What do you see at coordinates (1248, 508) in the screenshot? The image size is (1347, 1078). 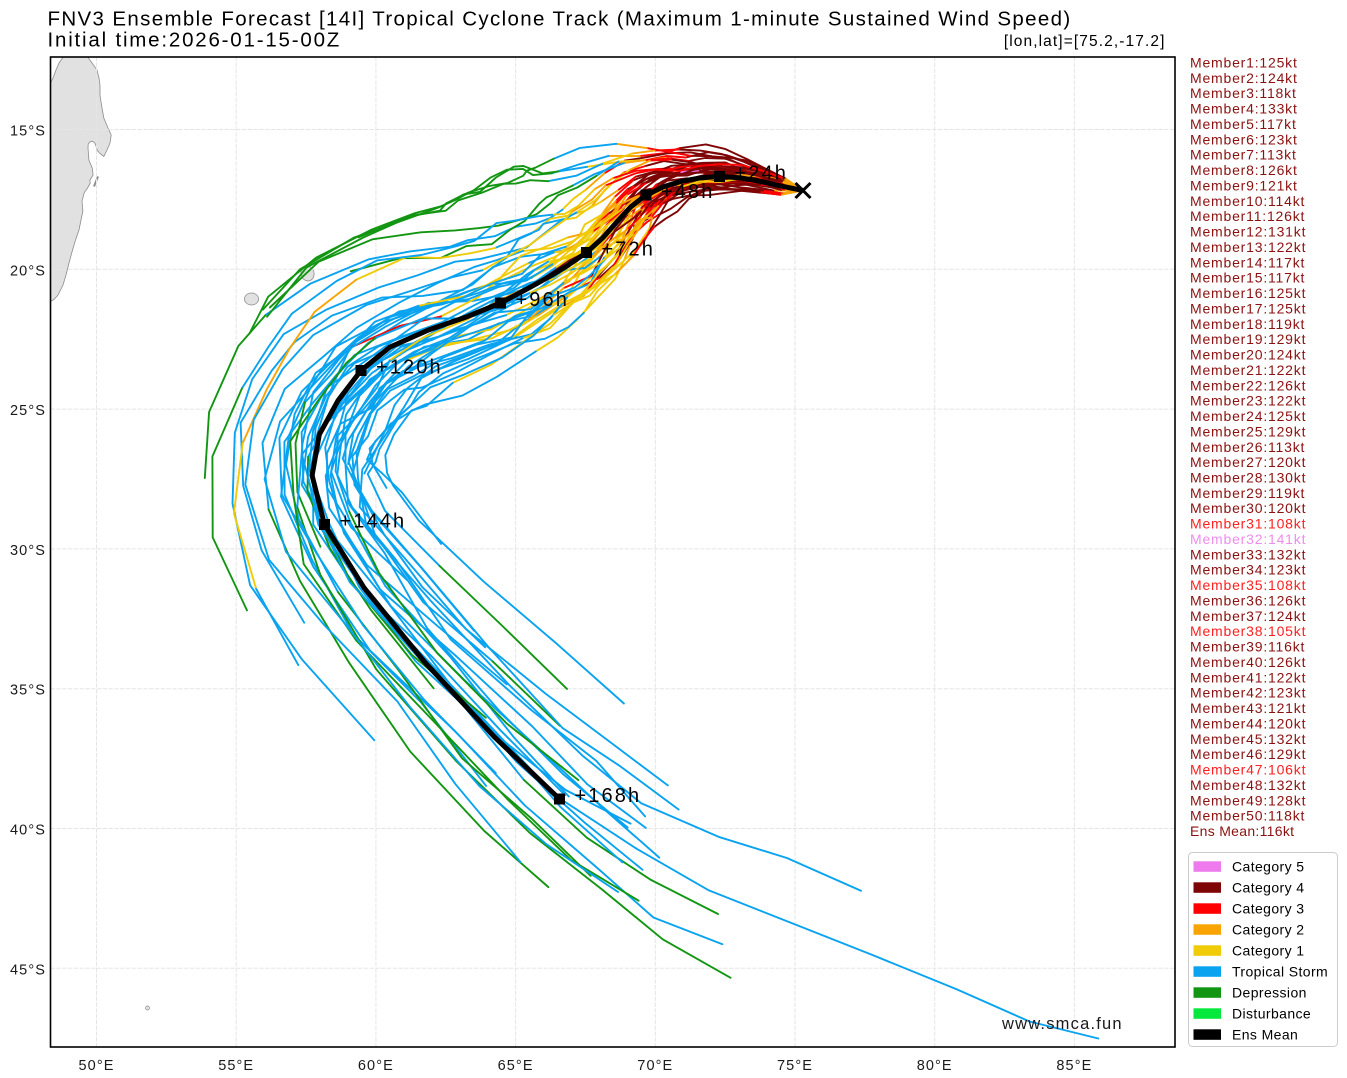 I see `svg-text: Member30:120kt` at bounding box center [1248, 508].